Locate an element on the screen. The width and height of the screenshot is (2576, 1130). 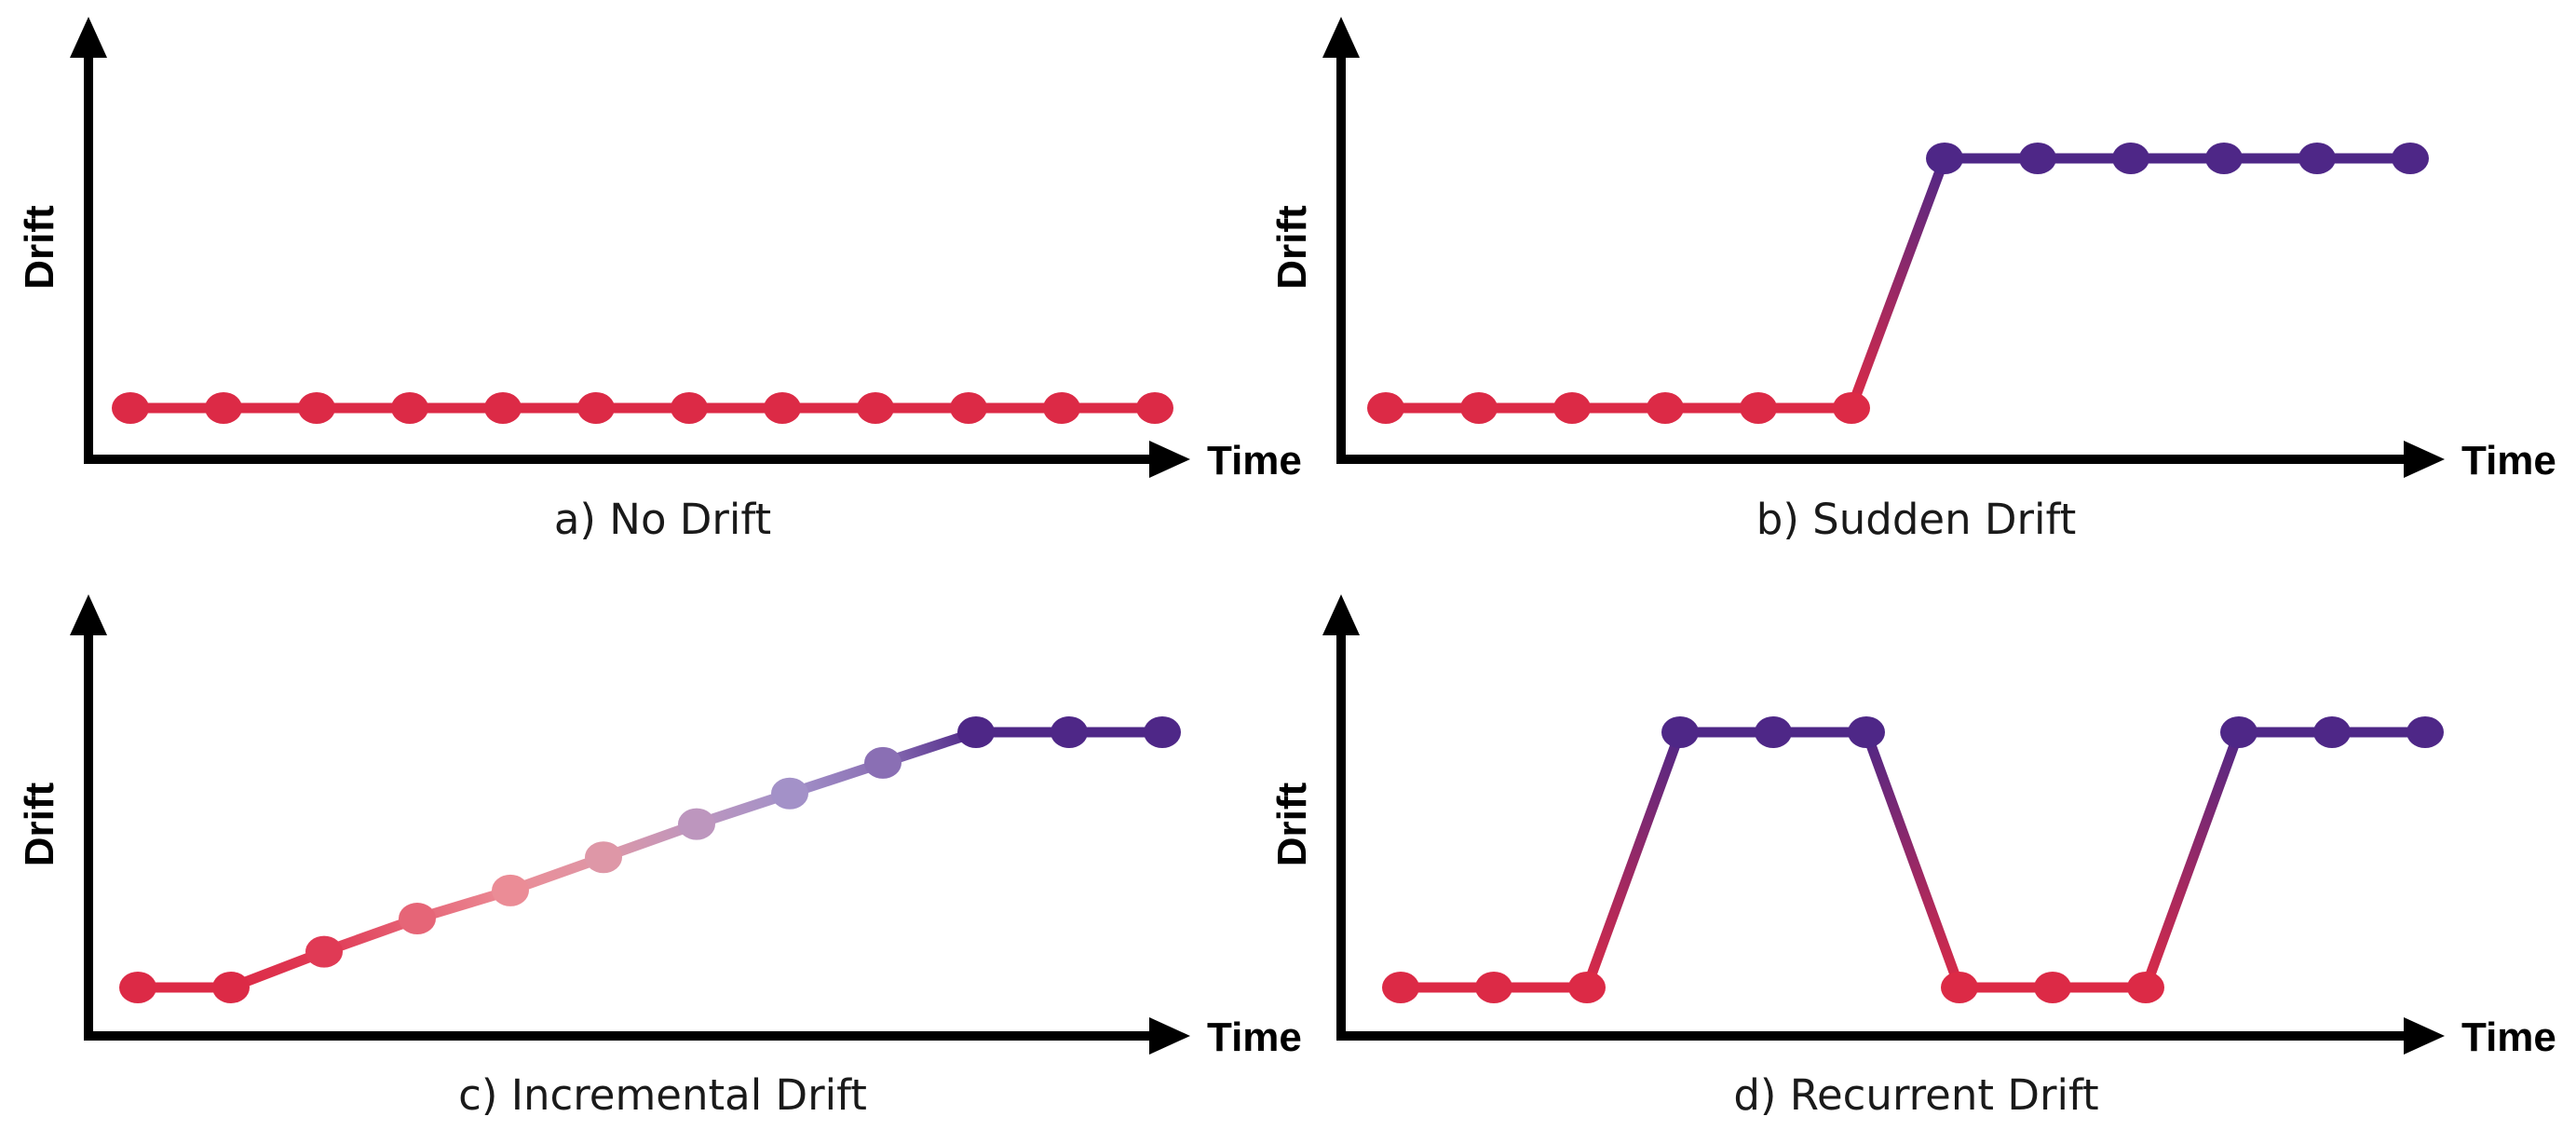
panel-caption: a) No Drift is located at coordinates (662, 519).